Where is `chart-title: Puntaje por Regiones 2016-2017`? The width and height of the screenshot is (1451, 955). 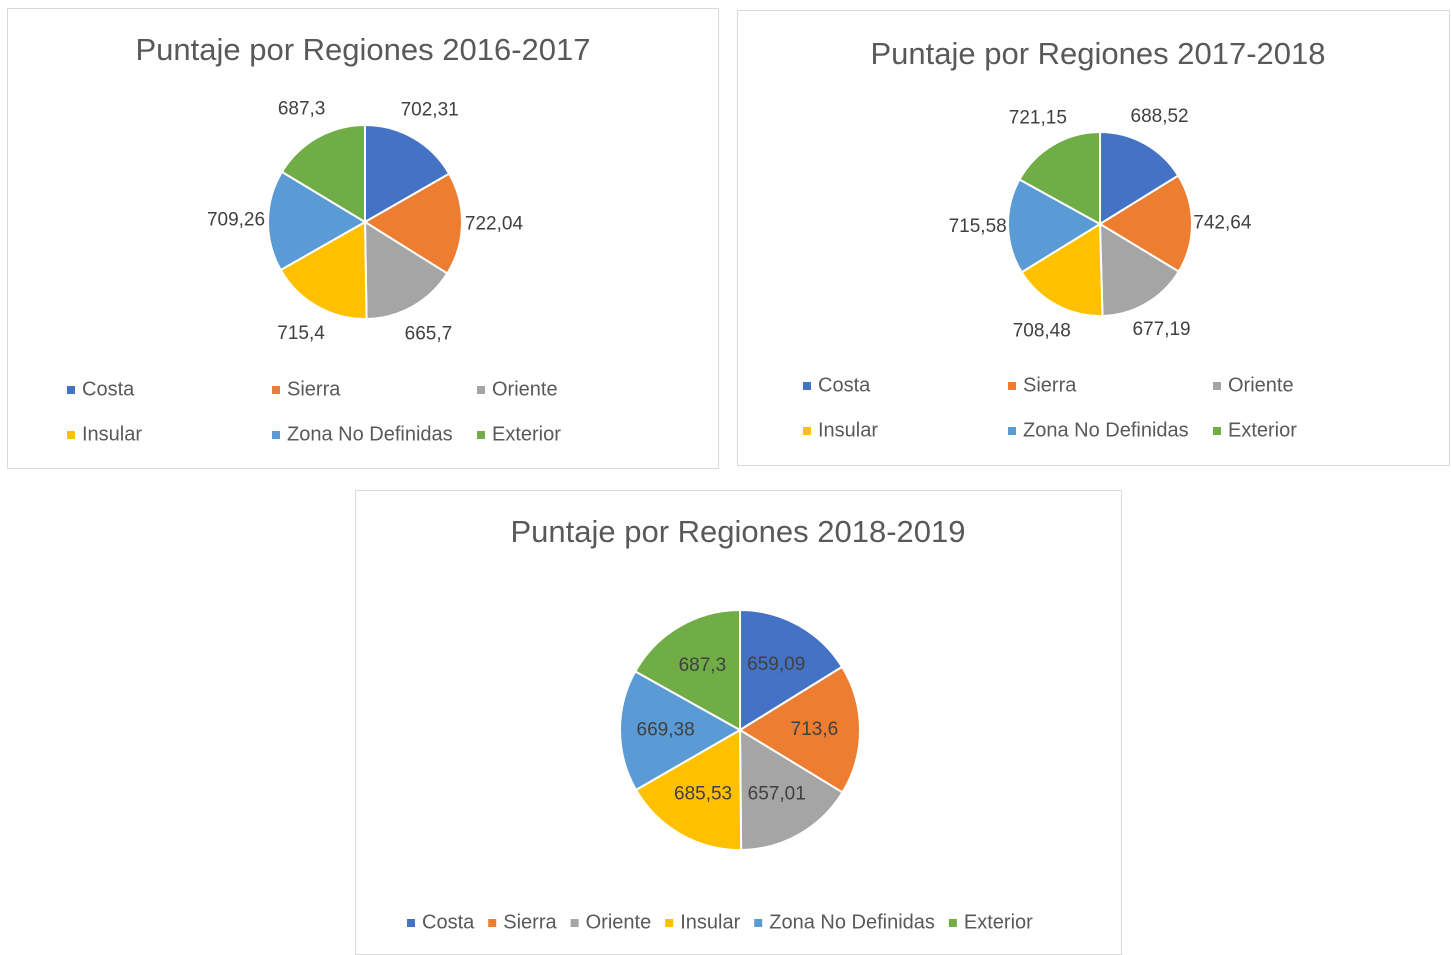
chart-title: Puntaje por Regiones 2016-2017 is located at coordinates (362, 49).